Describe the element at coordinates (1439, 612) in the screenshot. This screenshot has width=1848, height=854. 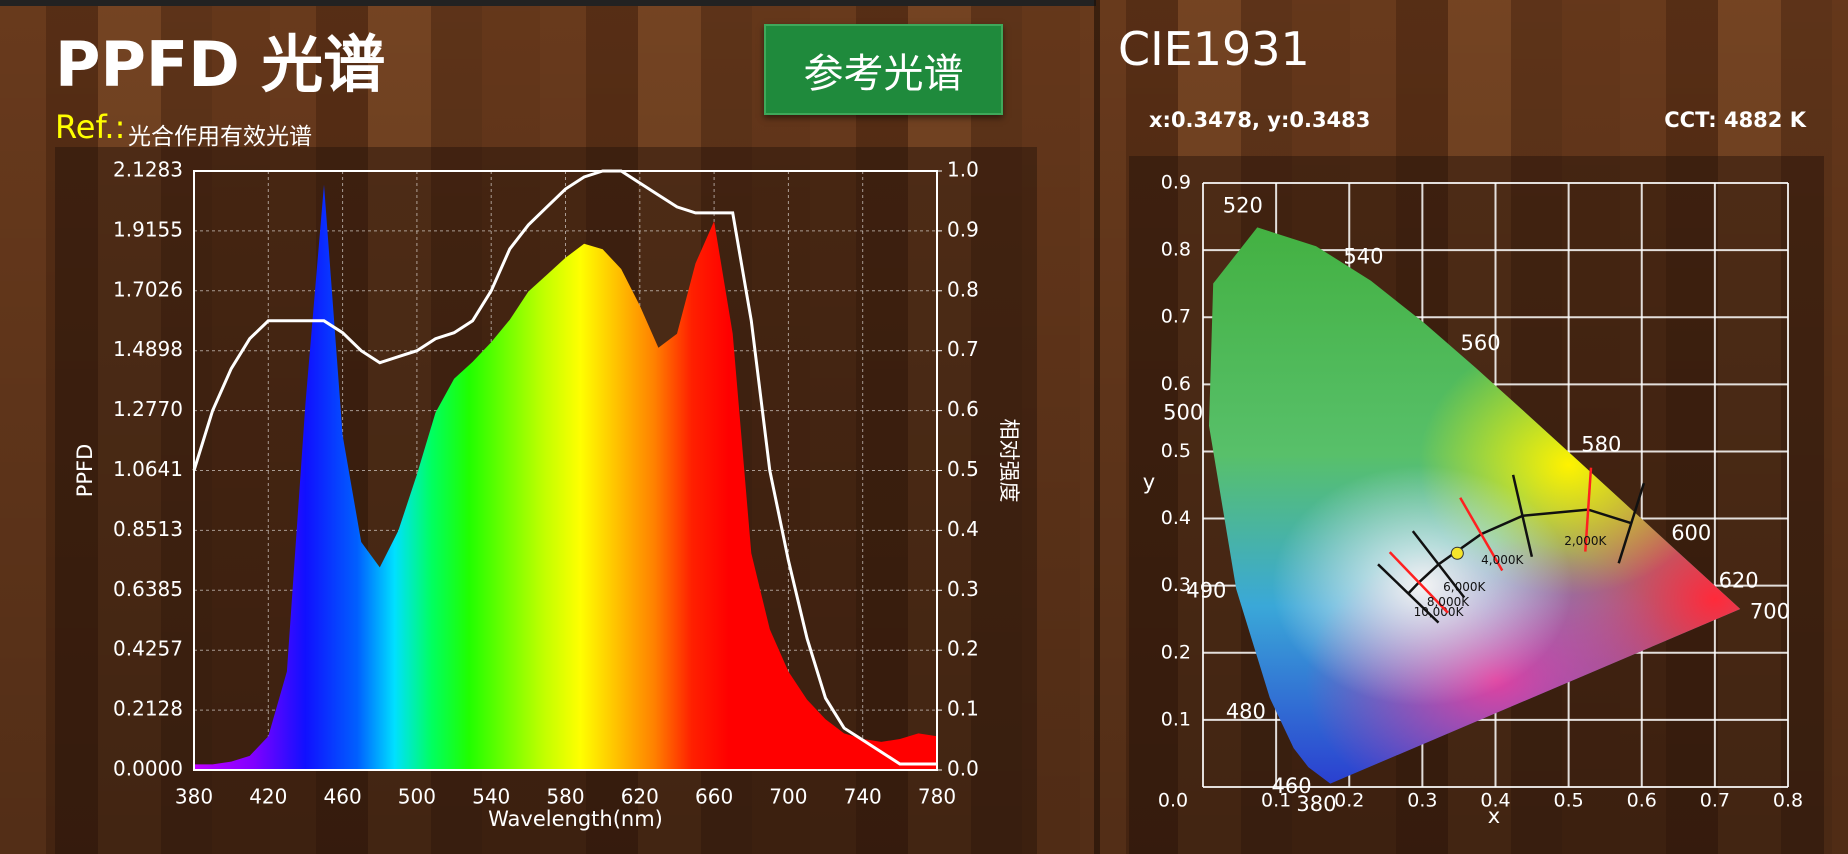
I see `cct-label: 10,000K` at that location.